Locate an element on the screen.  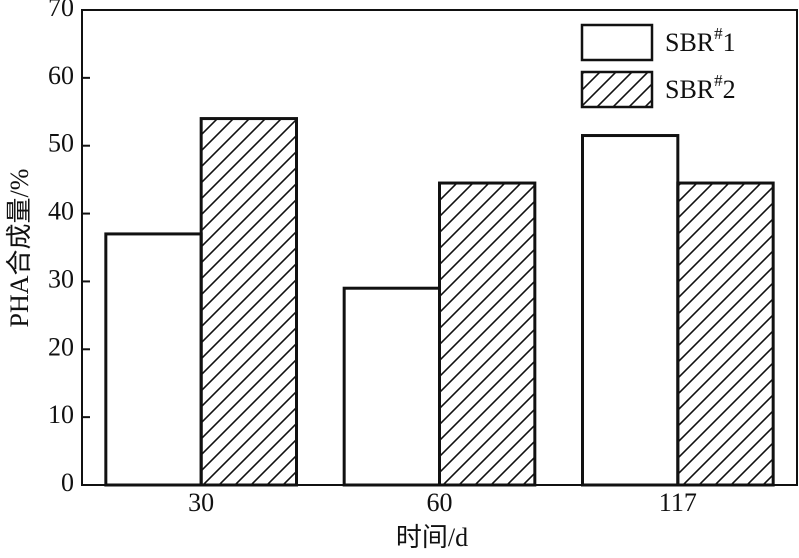
x-tick-label: 30 is located at coordinates (201, 502).